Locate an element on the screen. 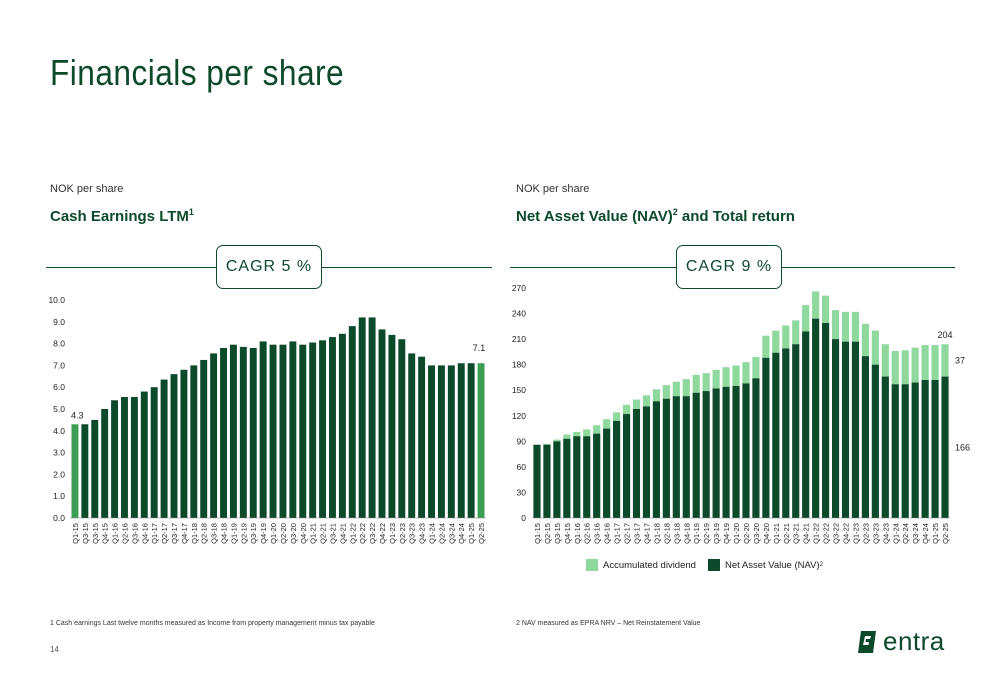  x-tick-label: Q2-25 is located at coordinates (945, 533).